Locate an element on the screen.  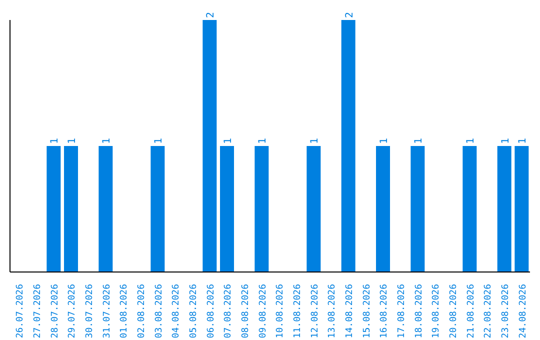
x-tick-label: 22.08.2026 is located at coordinates (489, 311).